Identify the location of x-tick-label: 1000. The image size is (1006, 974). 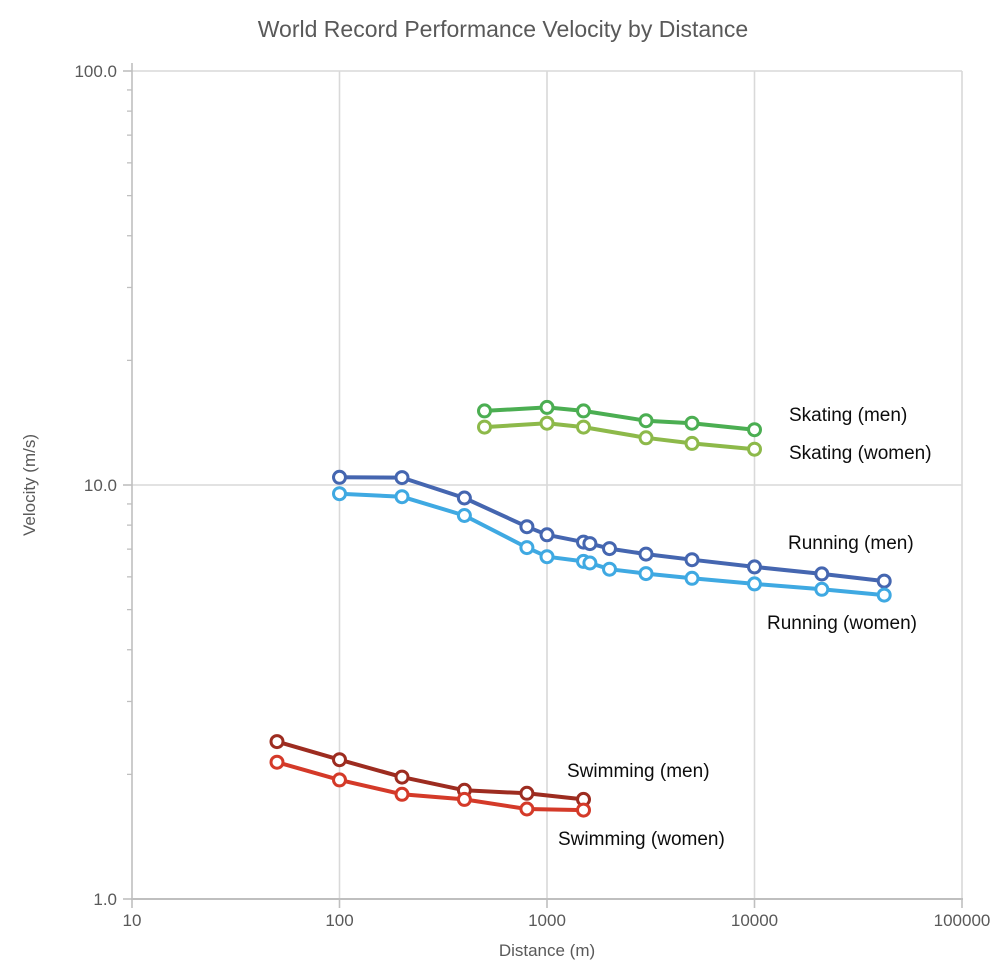
(547, 920).